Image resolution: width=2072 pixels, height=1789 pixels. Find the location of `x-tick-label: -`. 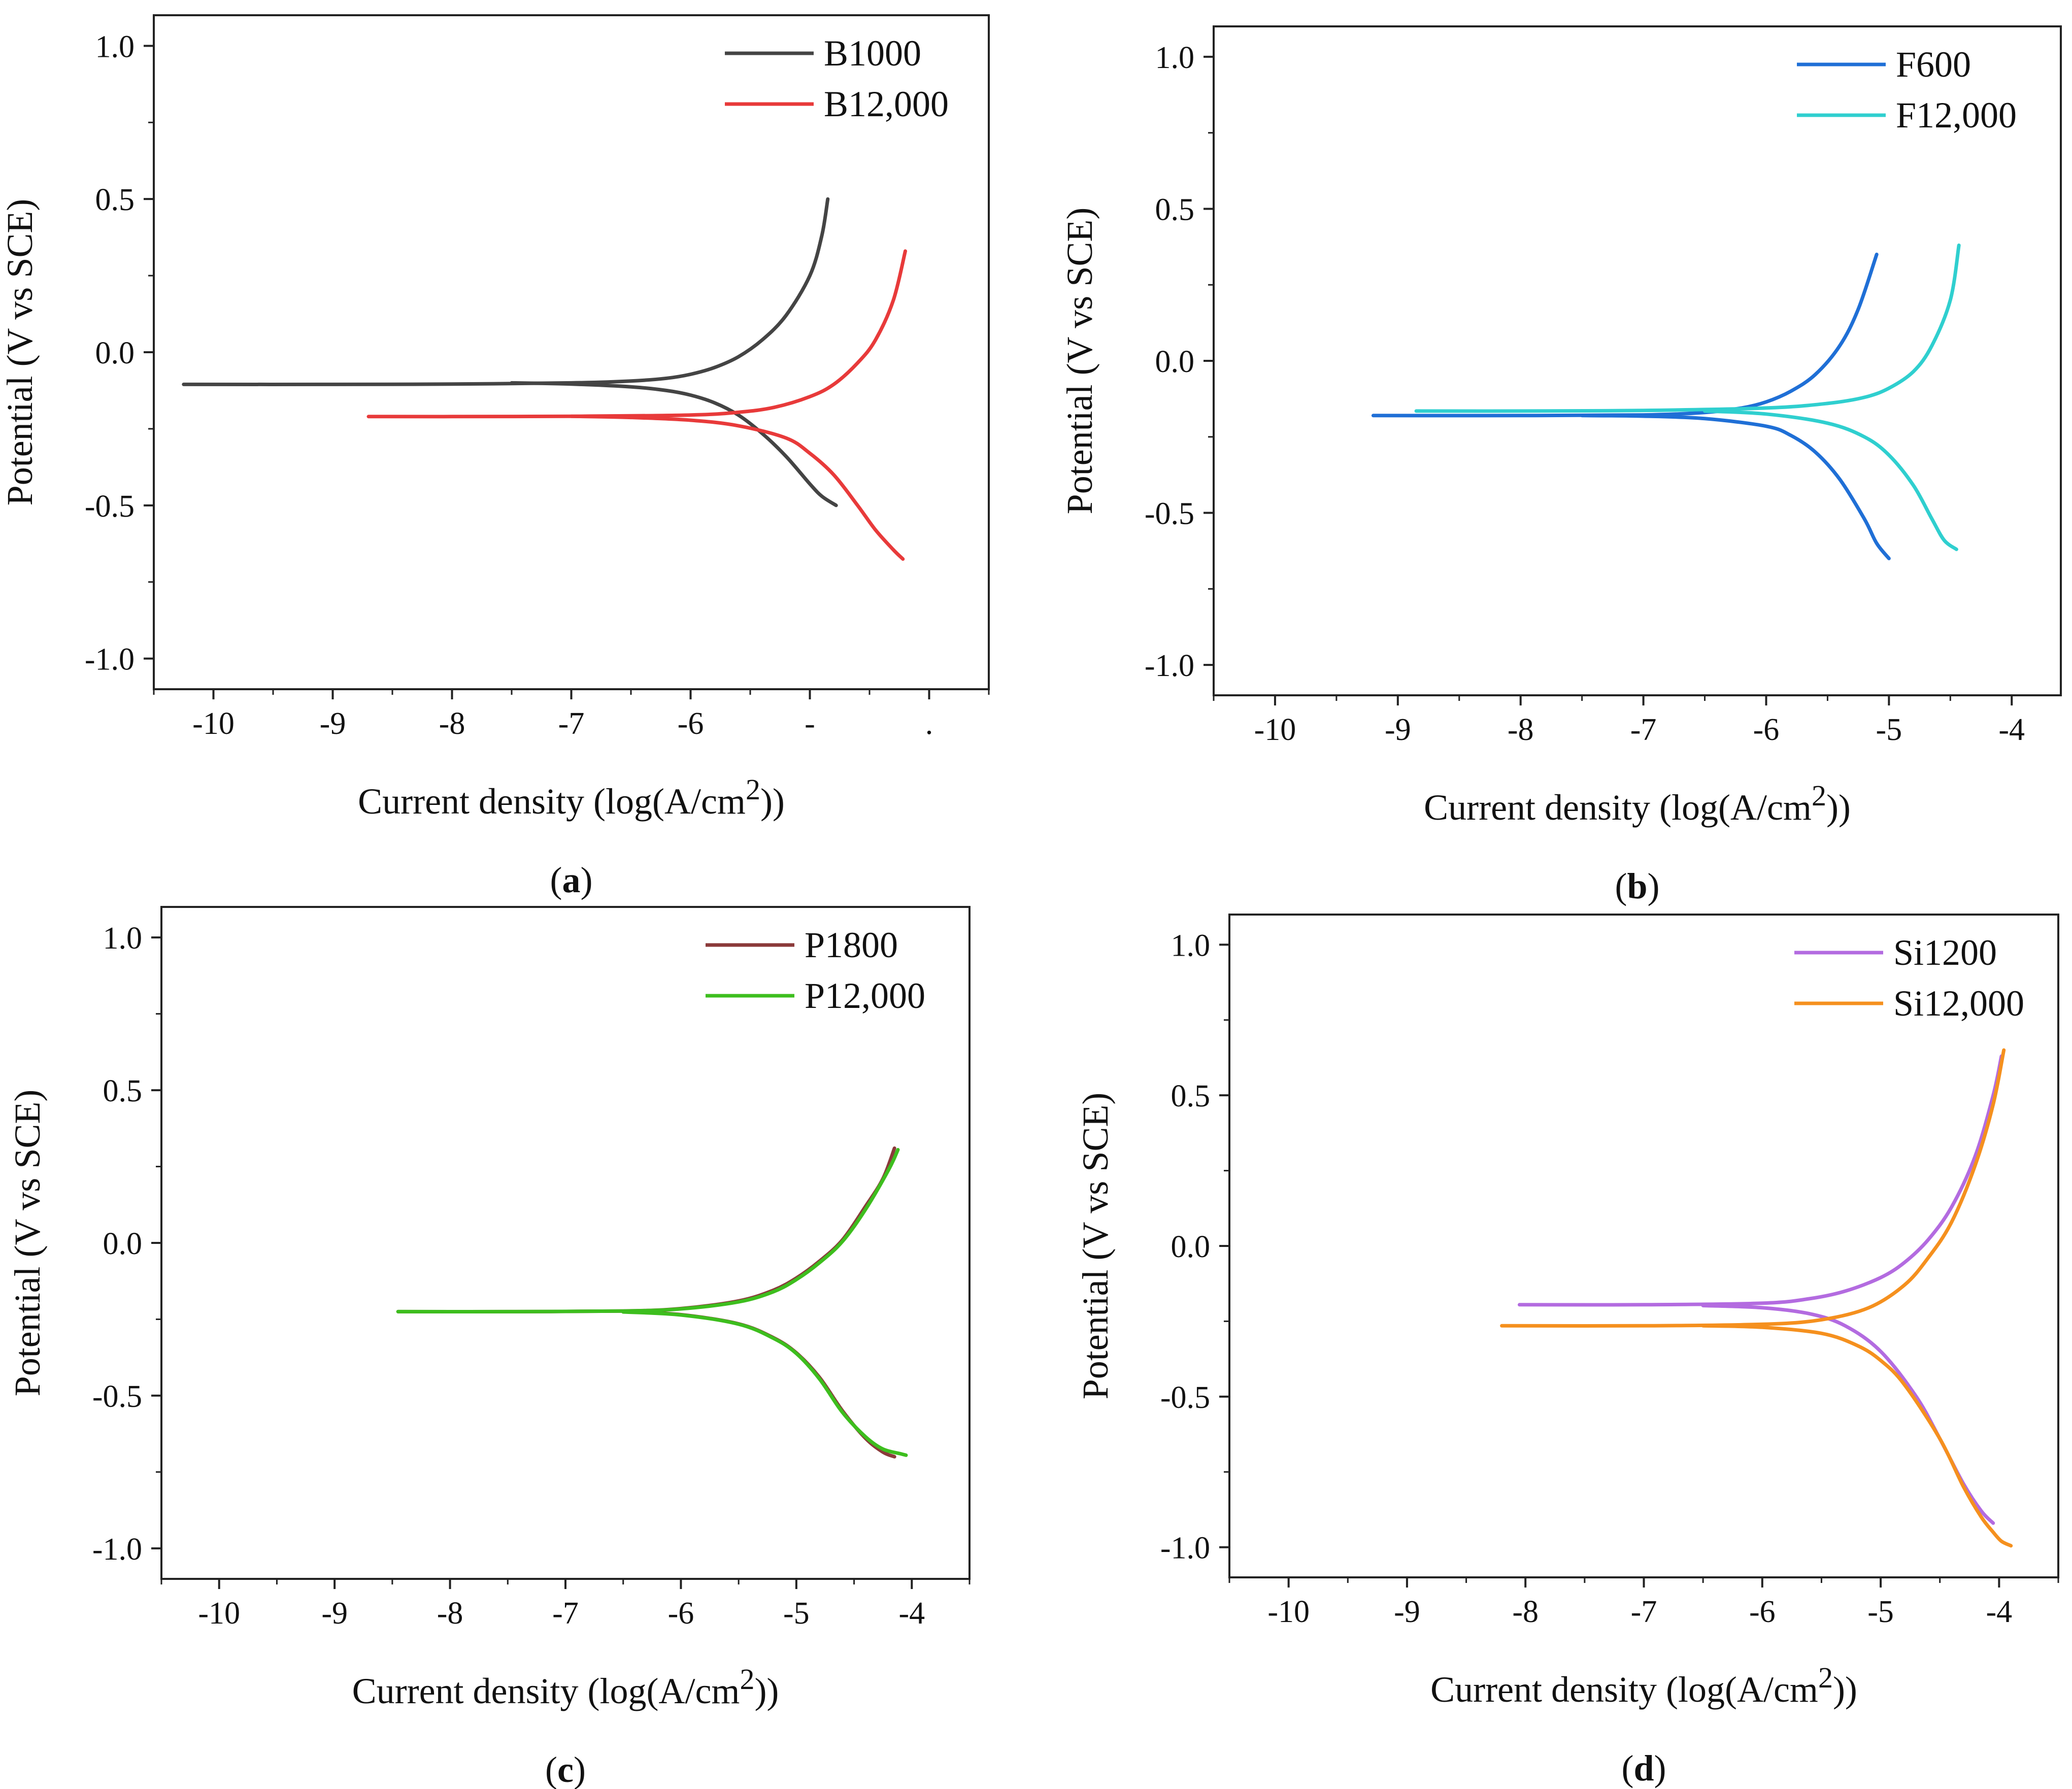

x-tick-label: - is located at coordinates (810, 723).